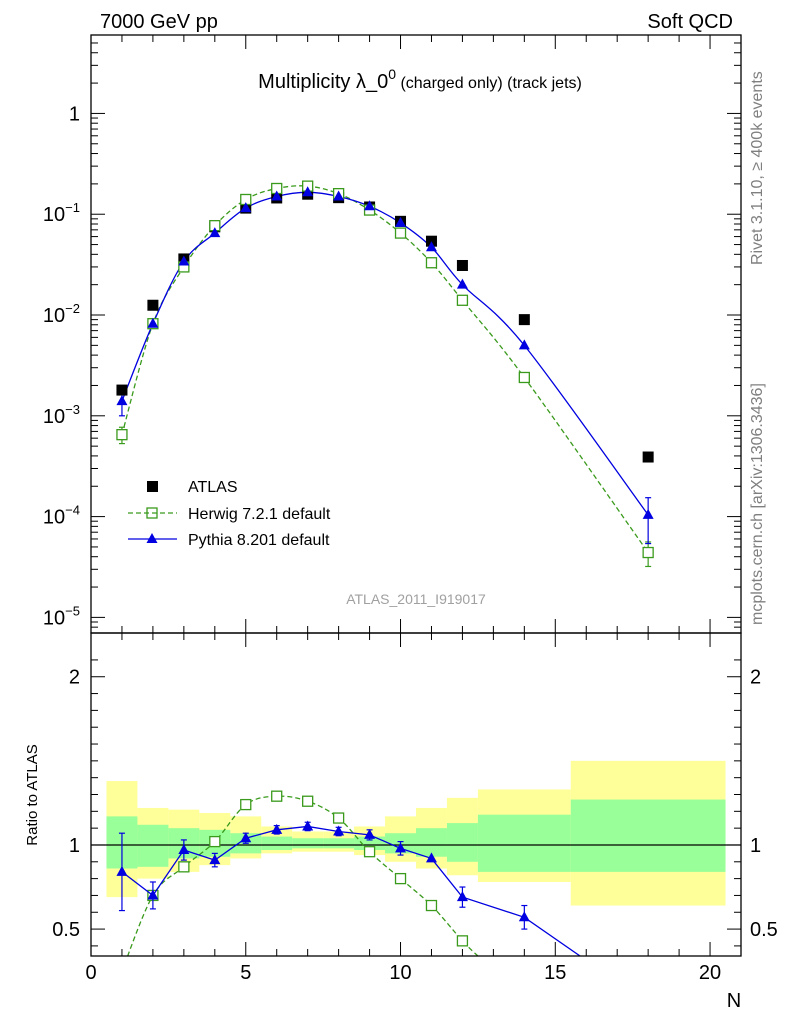 This screenshot has width=786, height=1024. Describe the element at coordinates (400, 973) in the screenshot. I see `x-tick-label: 10` at that location.